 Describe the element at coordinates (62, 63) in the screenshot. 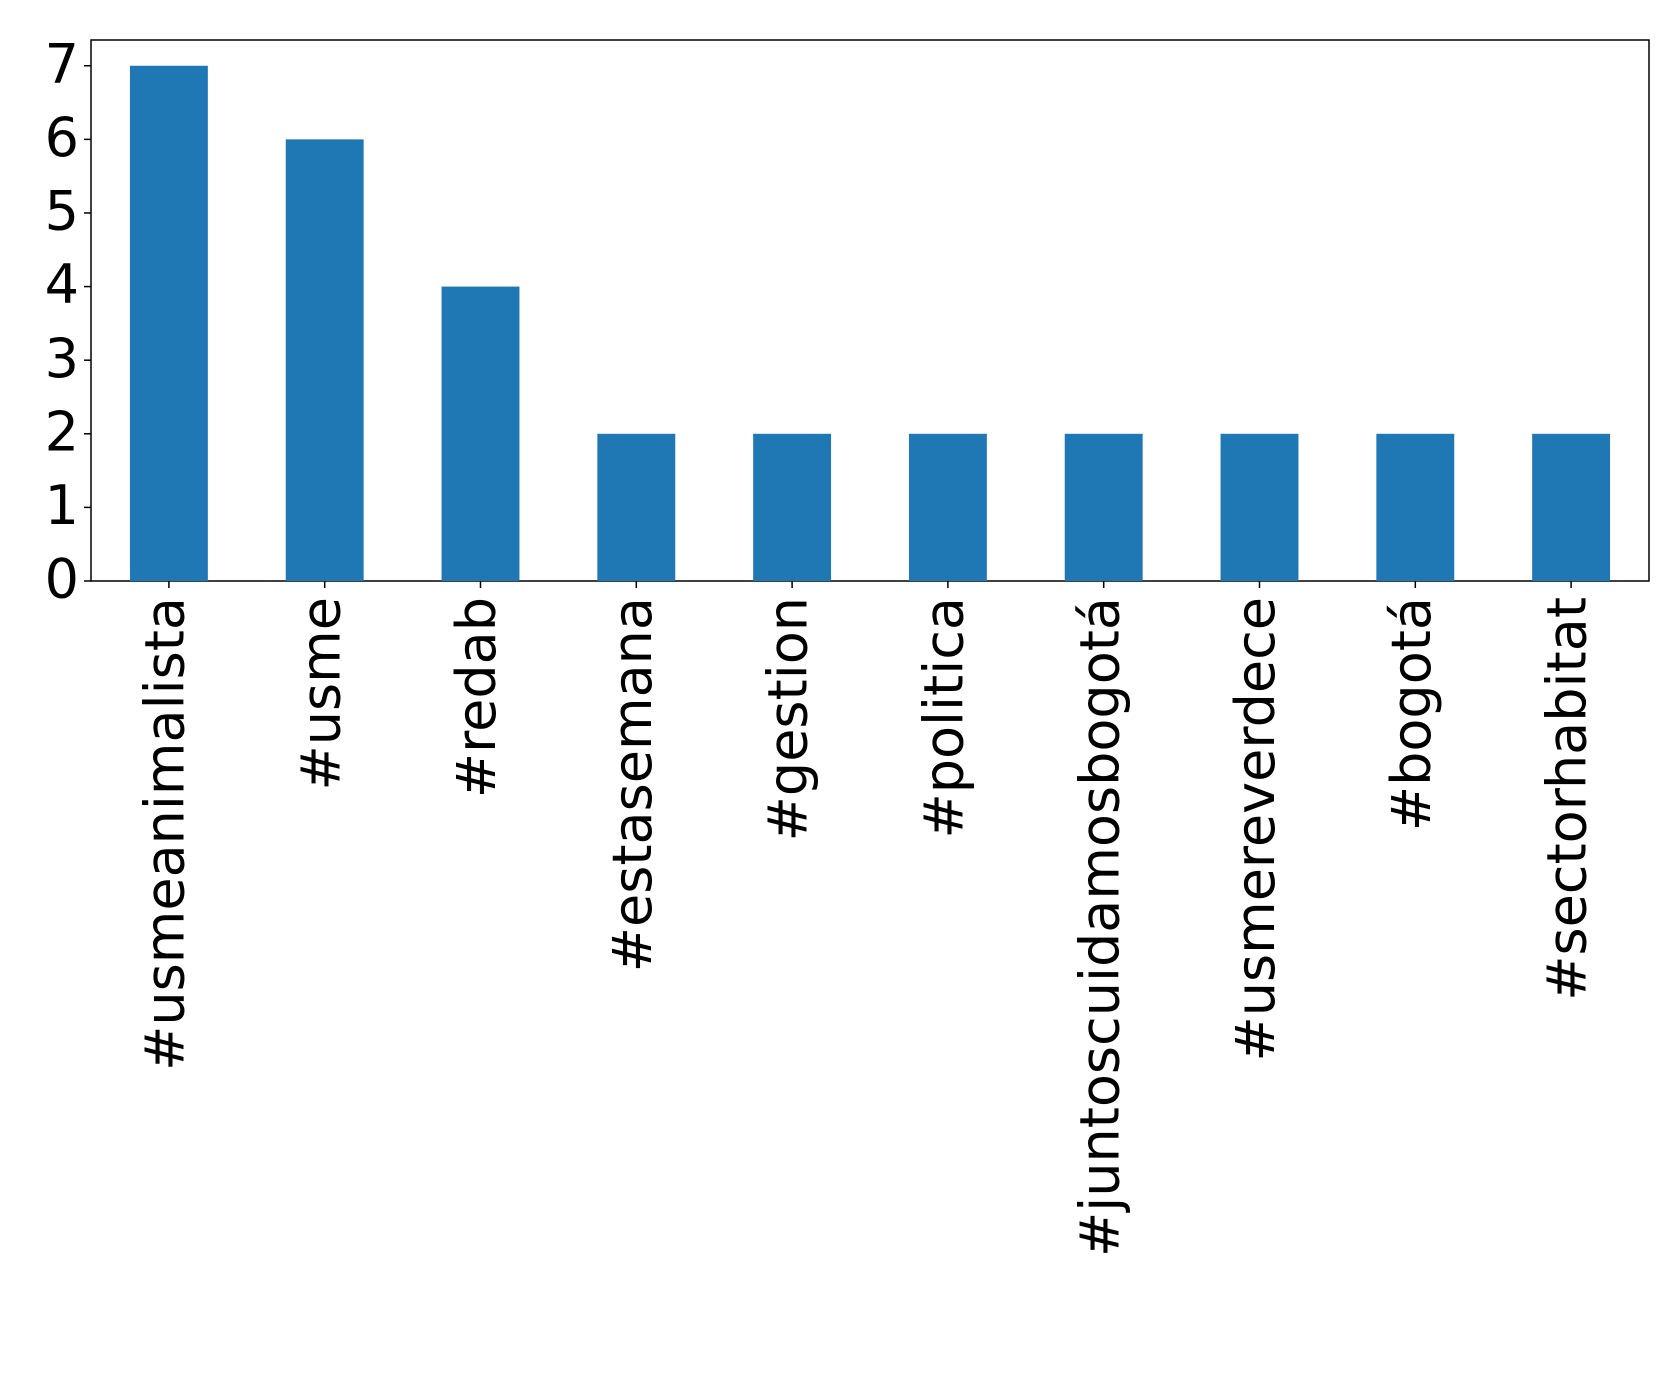

I see `y-tick-label: 7` at that location.